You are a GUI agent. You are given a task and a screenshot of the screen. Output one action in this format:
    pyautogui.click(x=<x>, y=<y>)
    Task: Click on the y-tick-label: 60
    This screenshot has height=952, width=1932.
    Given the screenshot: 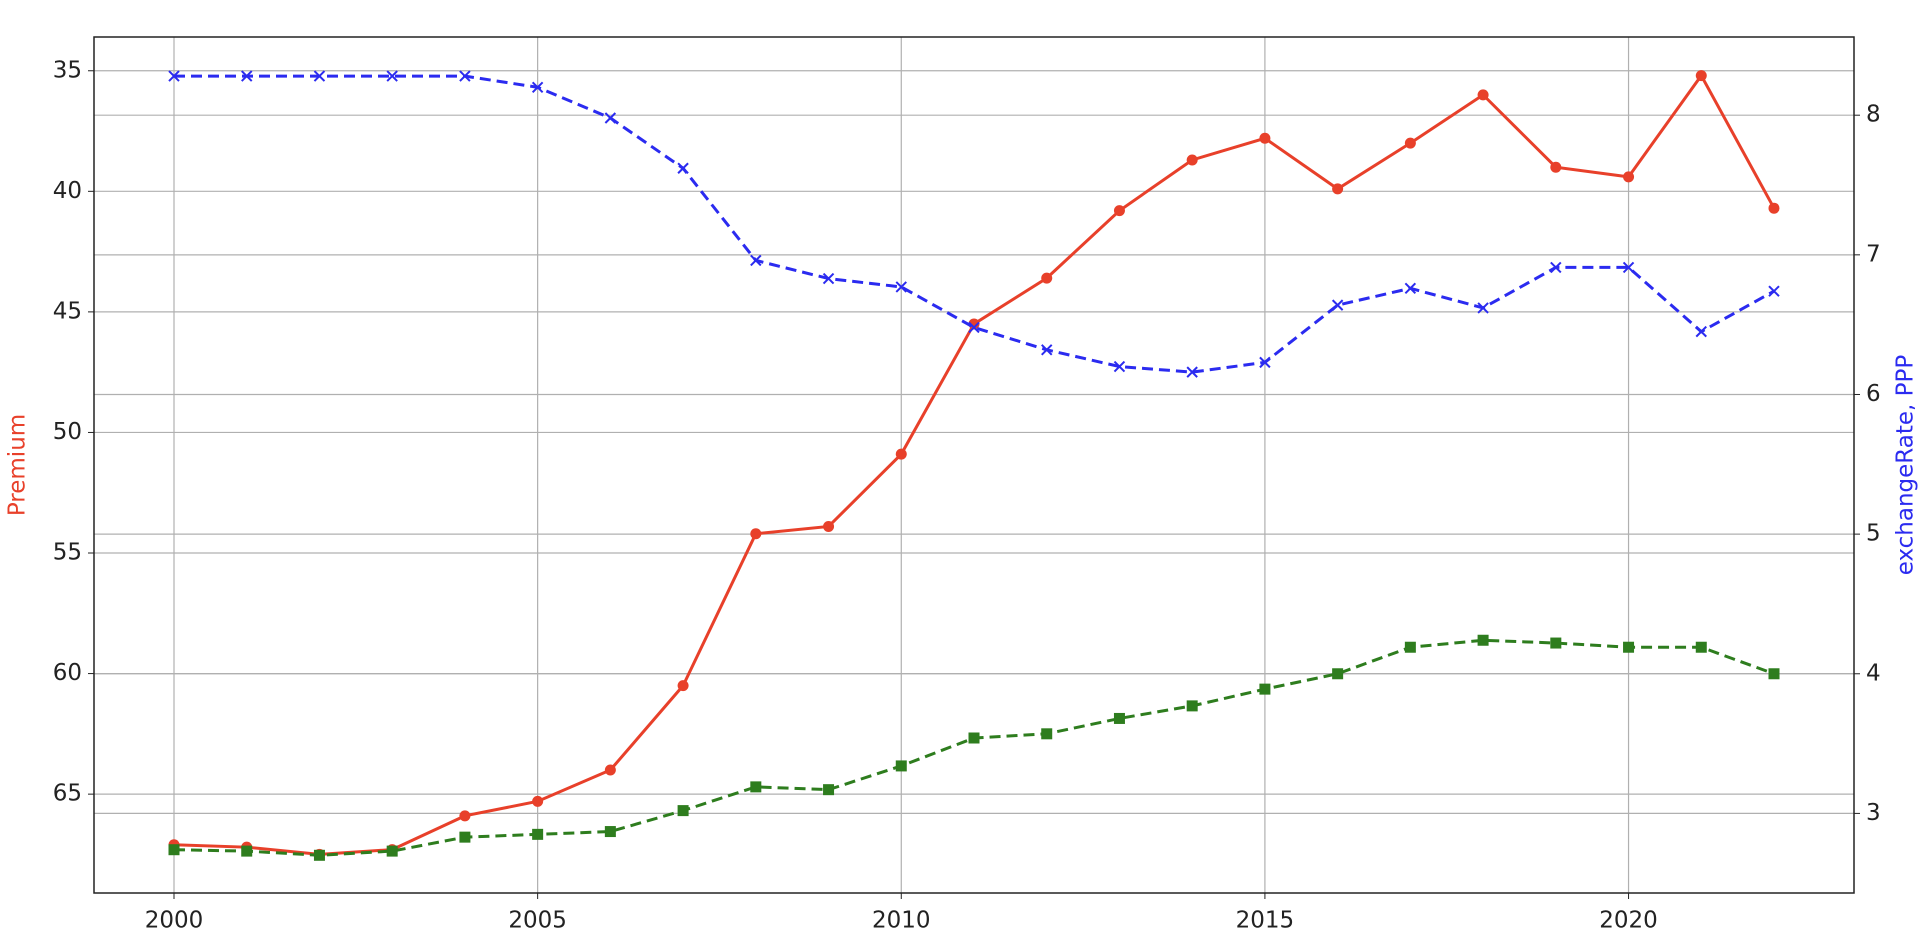 What is the action you would take?
    pyautogui.click(x=67, y=673)
    